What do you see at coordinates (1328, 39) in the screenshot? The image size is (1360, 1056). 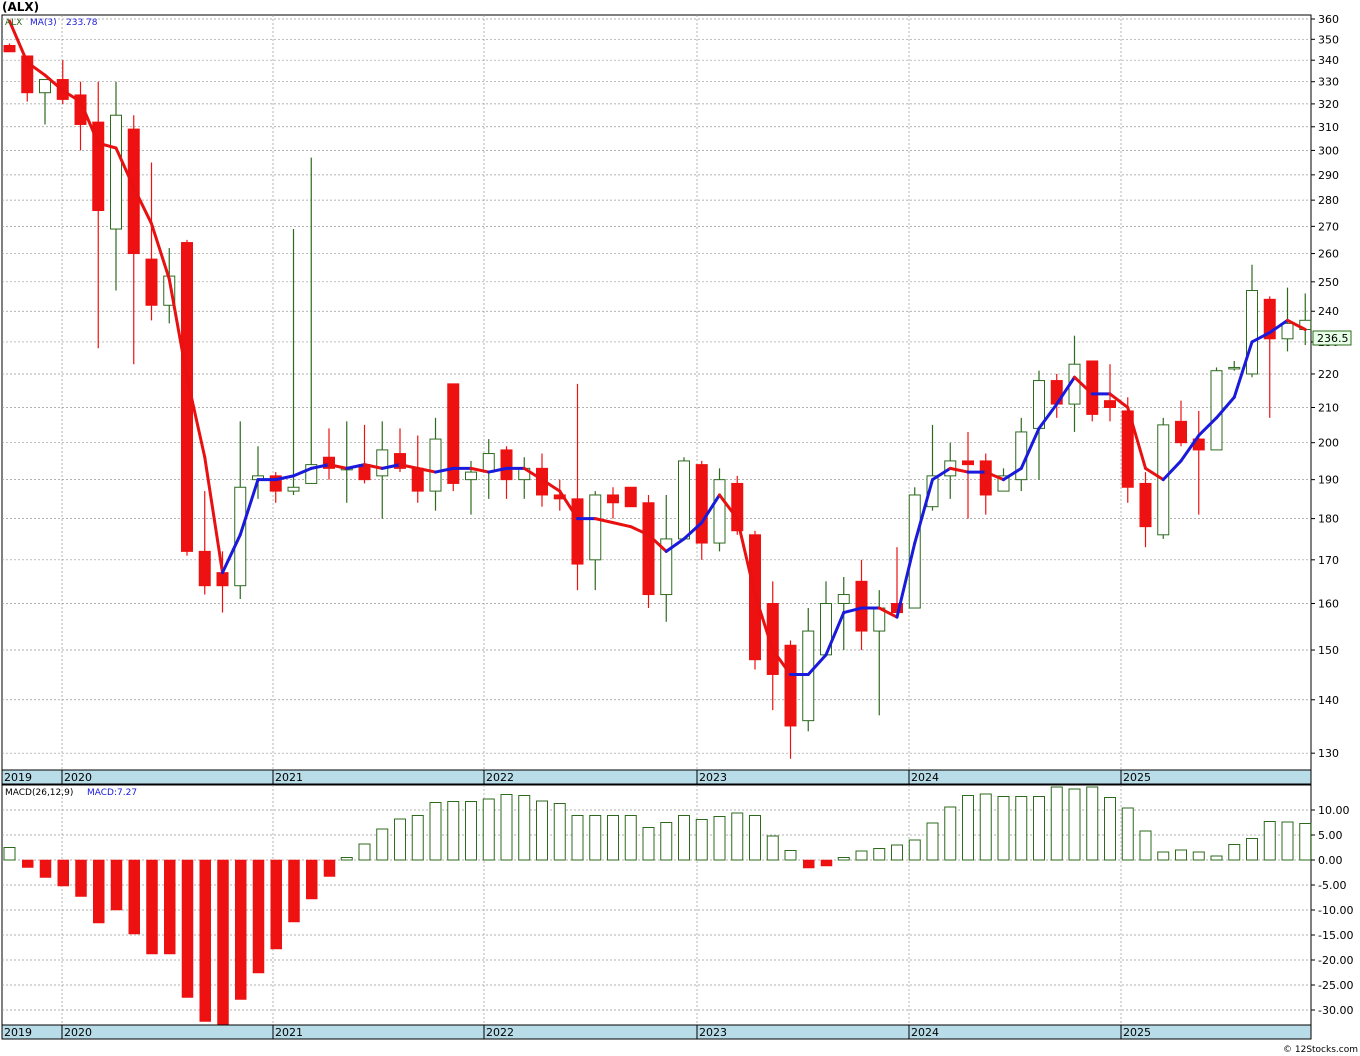 I see `price-y-tick-label: 350` at bounding box center [1328, 39].